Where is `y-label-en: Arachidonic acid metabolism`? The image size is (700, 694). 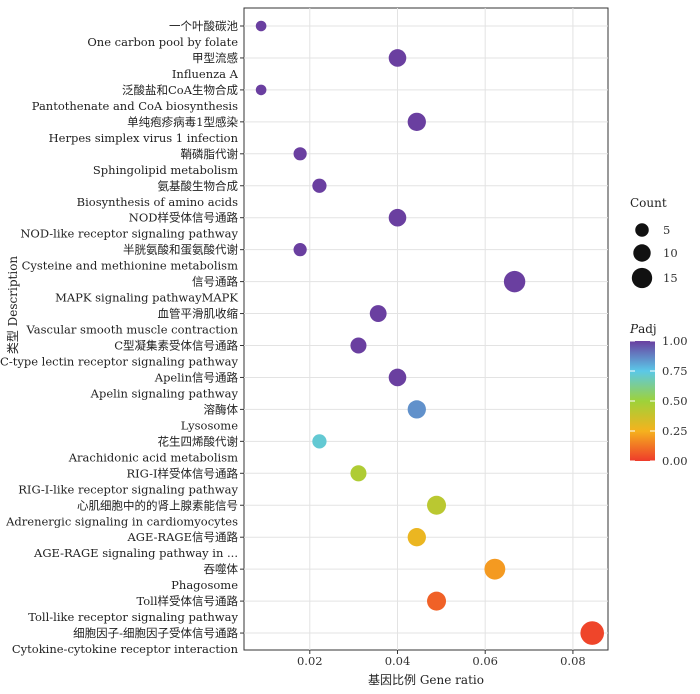 y-label-en: Arachidonic acid metabolism is located at coordinates (153, 457).